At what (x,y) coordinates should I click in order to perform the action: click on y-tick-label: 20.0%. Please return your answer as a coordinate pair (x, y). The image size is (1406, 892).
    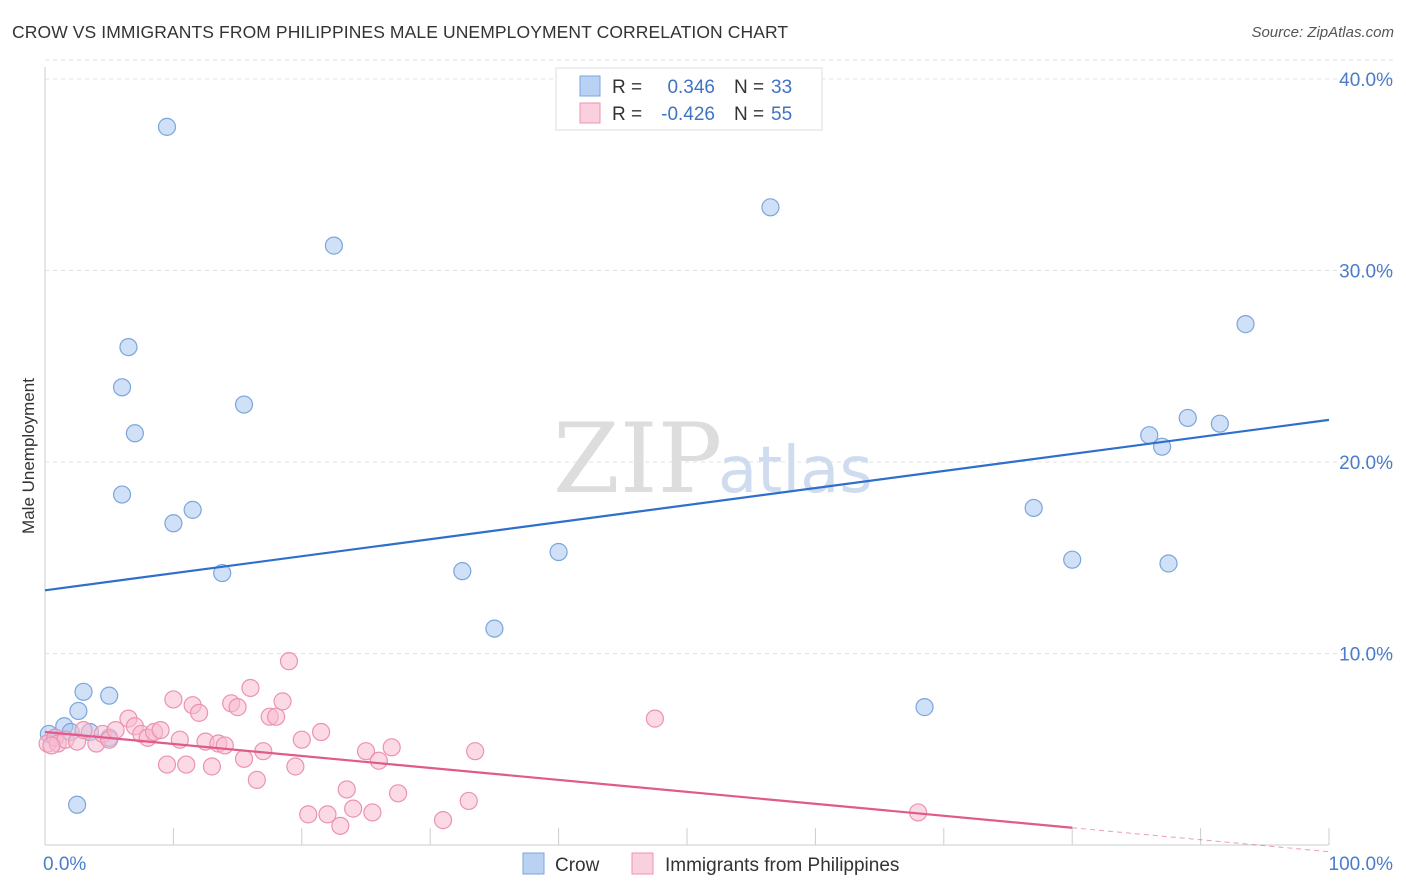
    Looking at the image, I should click on (1366, 463).